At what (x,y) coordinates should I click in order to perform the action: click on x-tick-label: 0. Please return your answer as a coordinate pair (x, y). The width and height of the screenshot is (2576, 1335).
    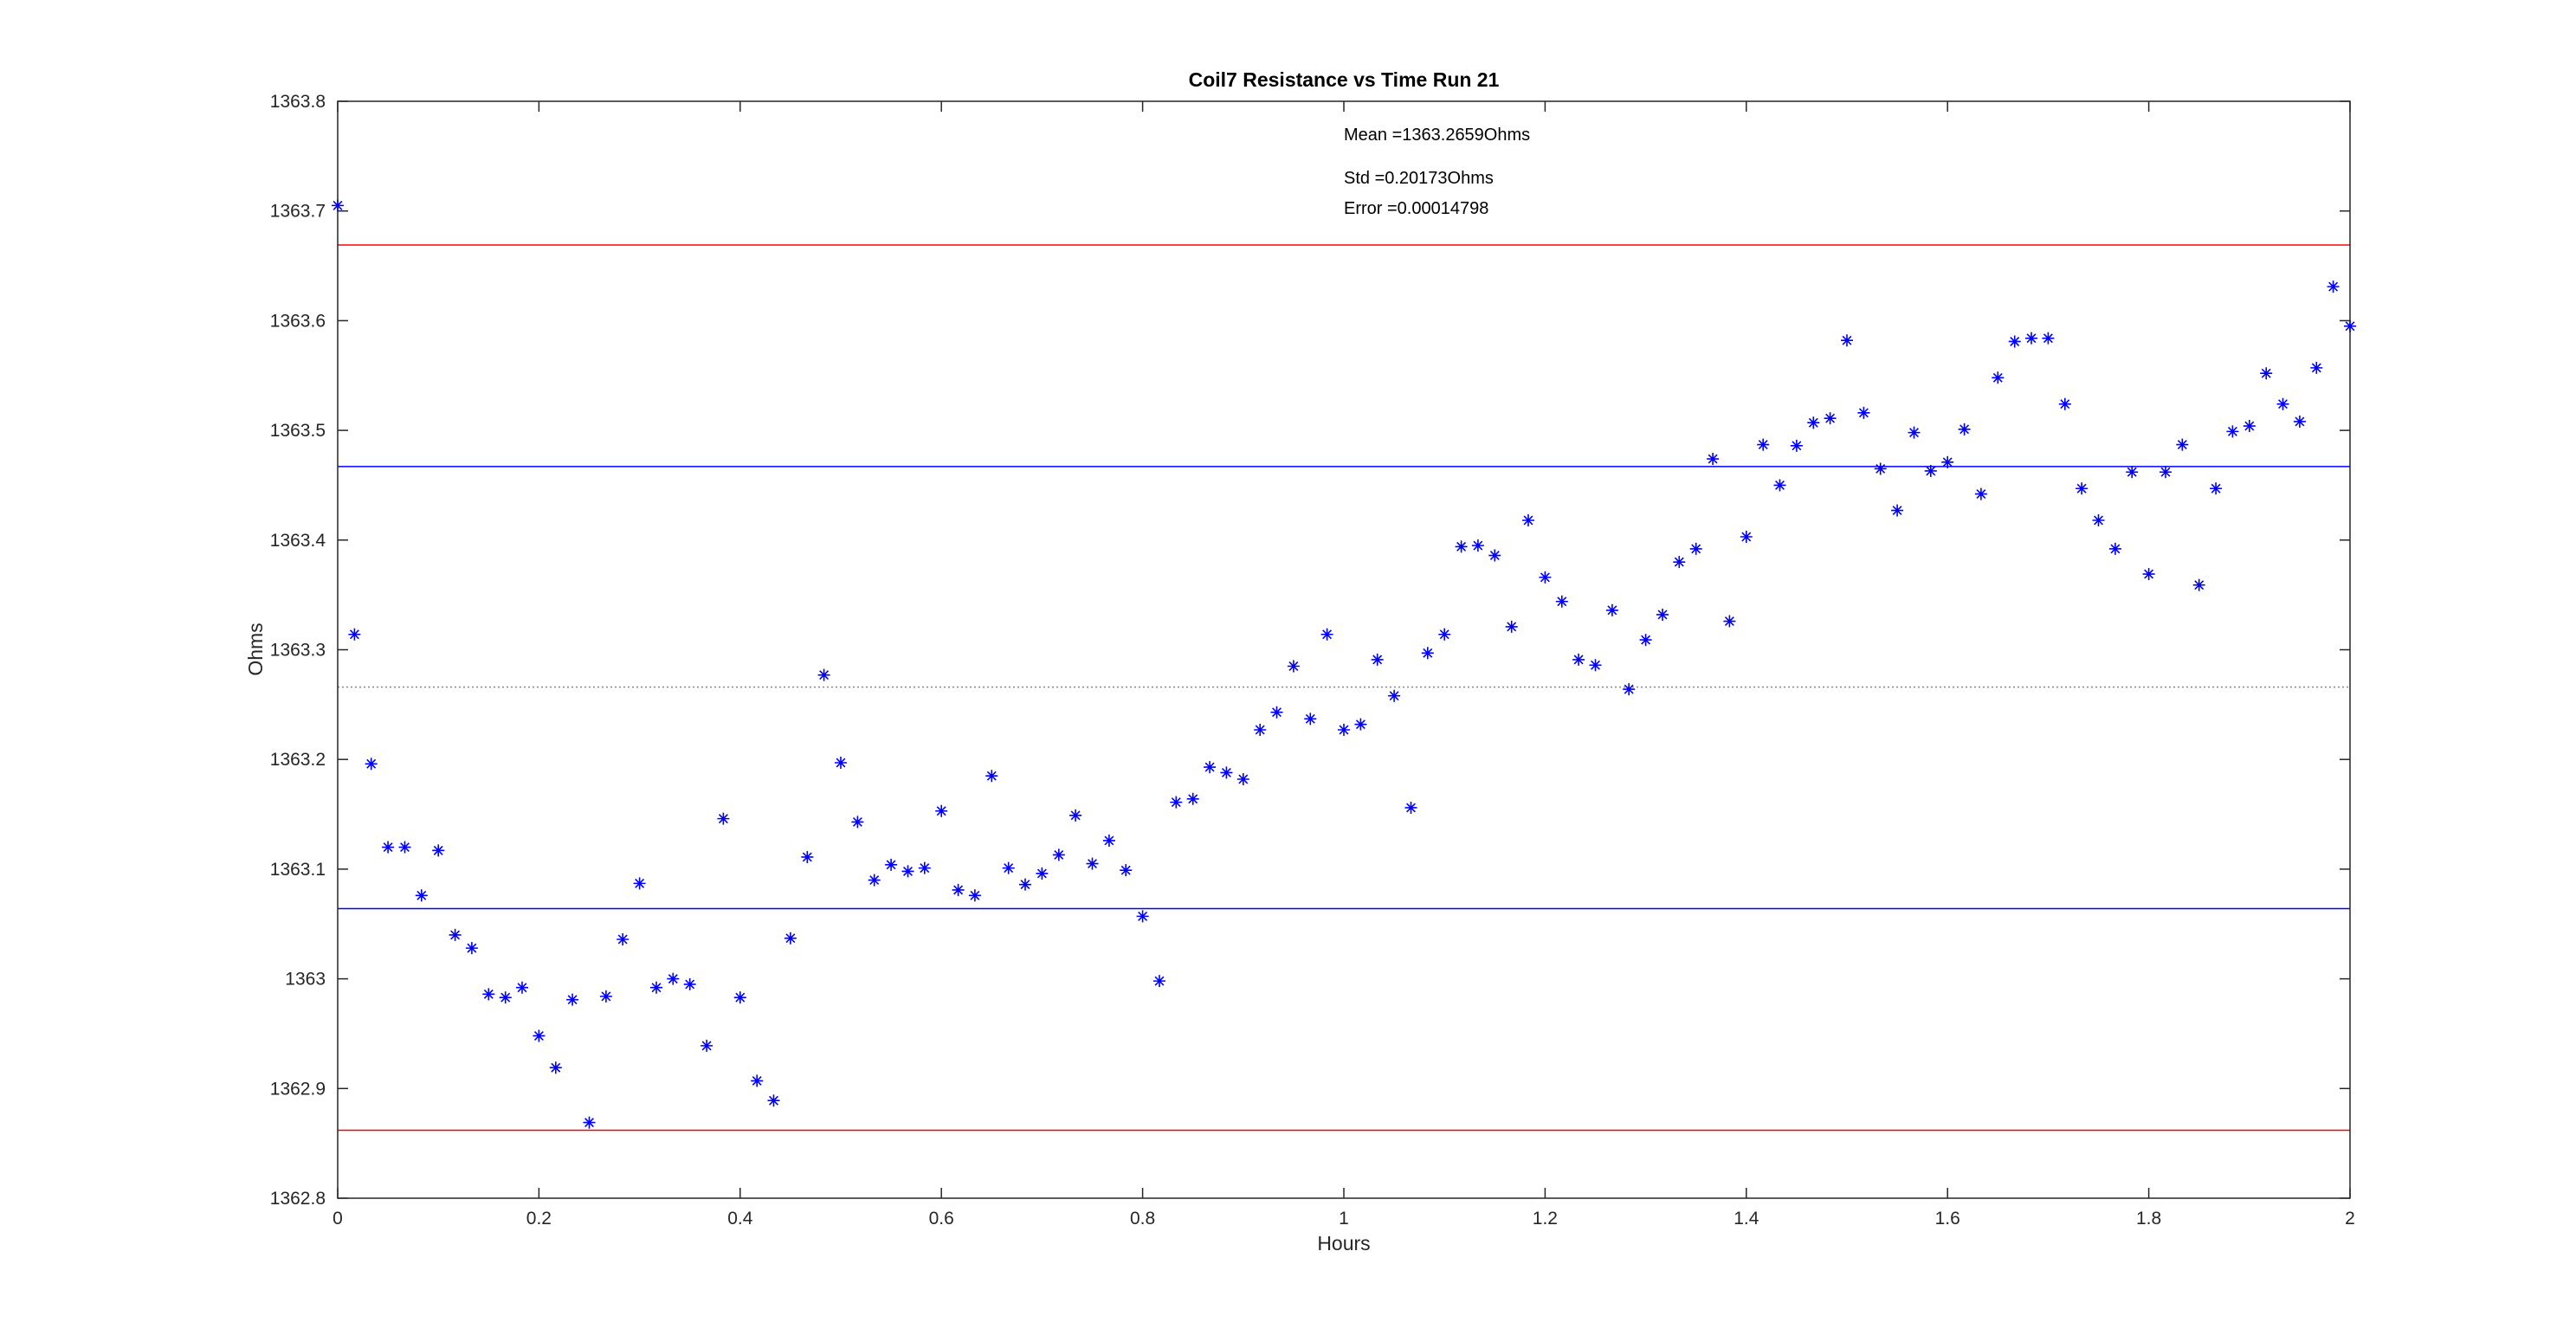
    Looking at the image, I should click on (337, 1219).